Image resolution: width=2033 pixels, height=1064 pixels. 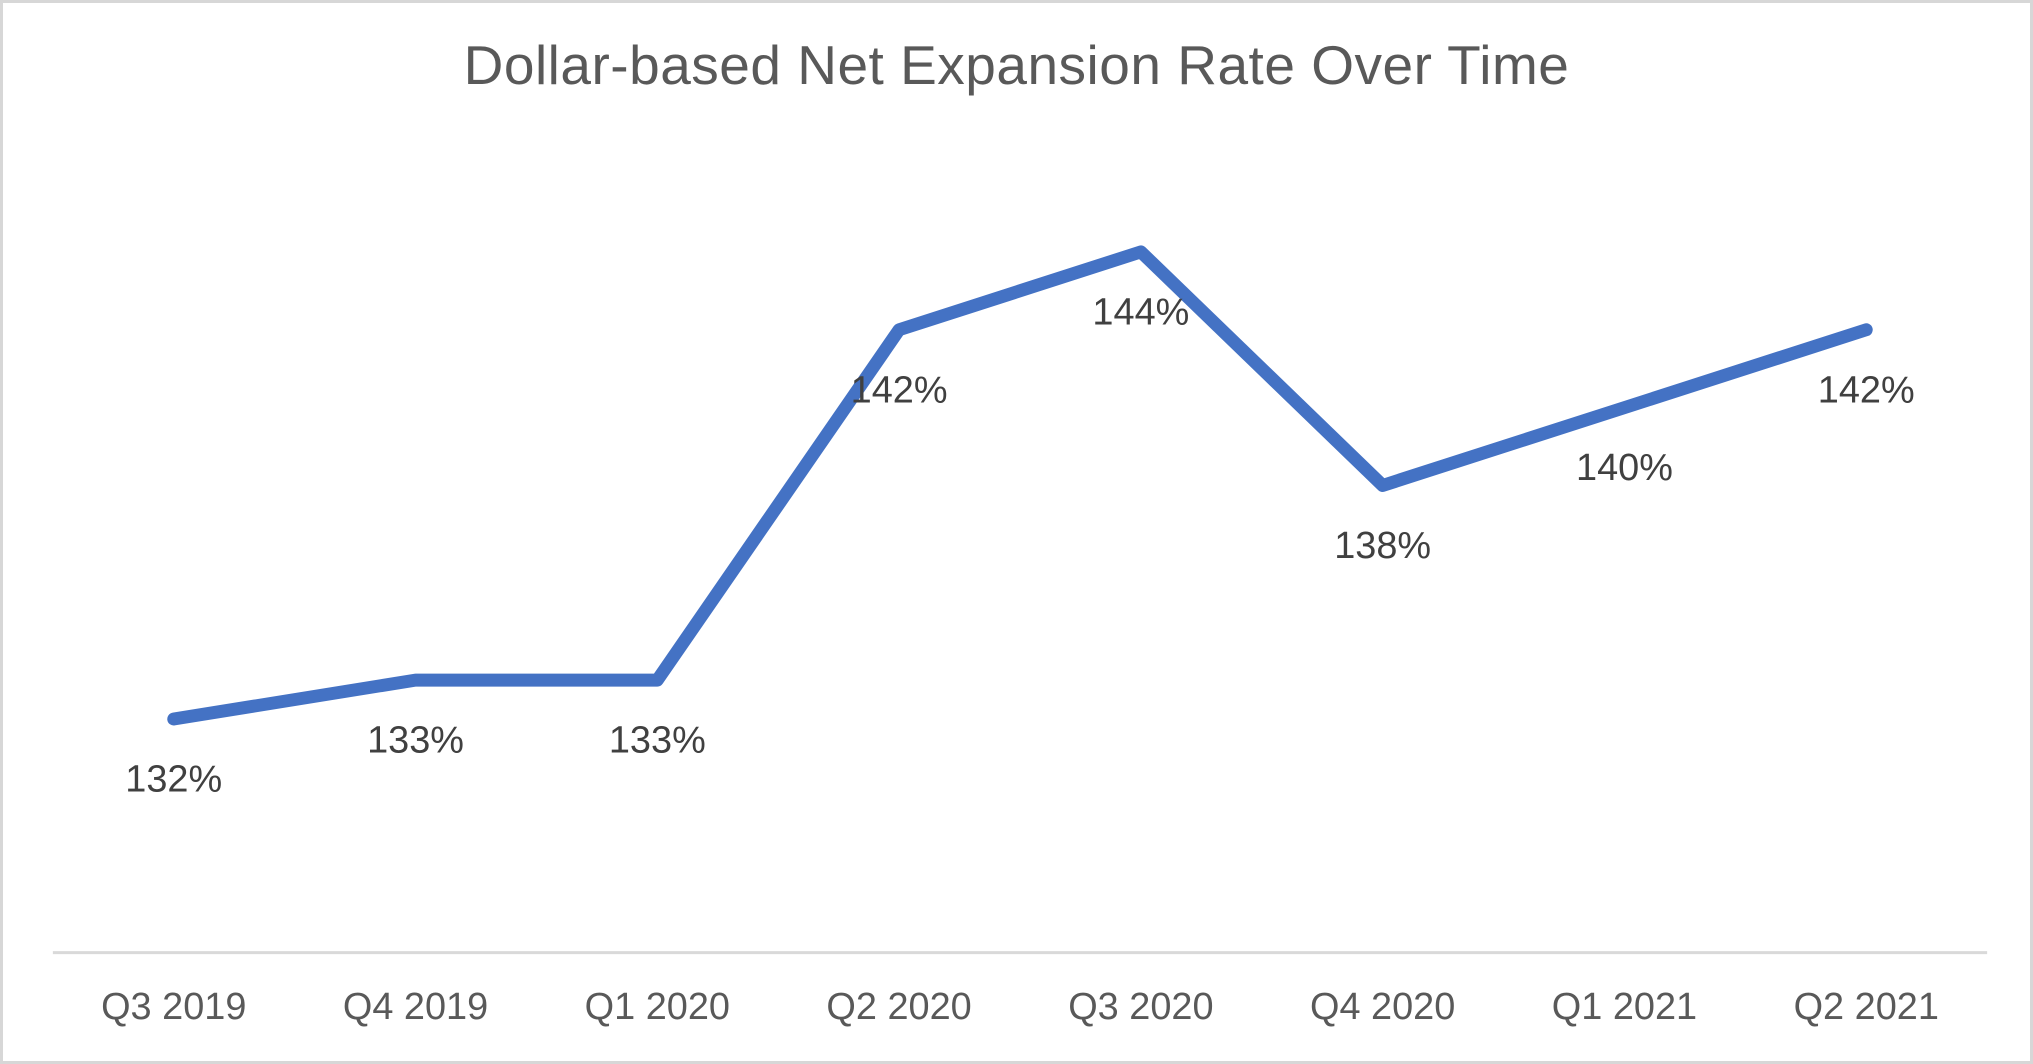 What do you see at coordinates (657, 1007) in the screenshot?
I see `x-tick-label-q1-2020: Q1 2020` at bounding box center [657, 1007].